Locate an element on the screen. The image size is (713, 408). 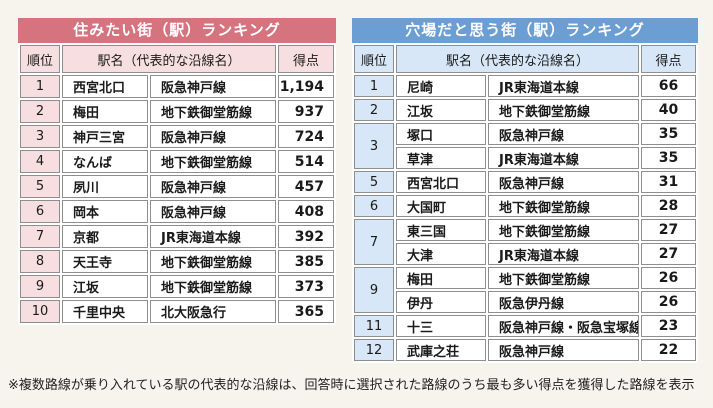
table-row: 12 武庫之荘 阪急神戸線 22 is located at coordinates (525, 350).